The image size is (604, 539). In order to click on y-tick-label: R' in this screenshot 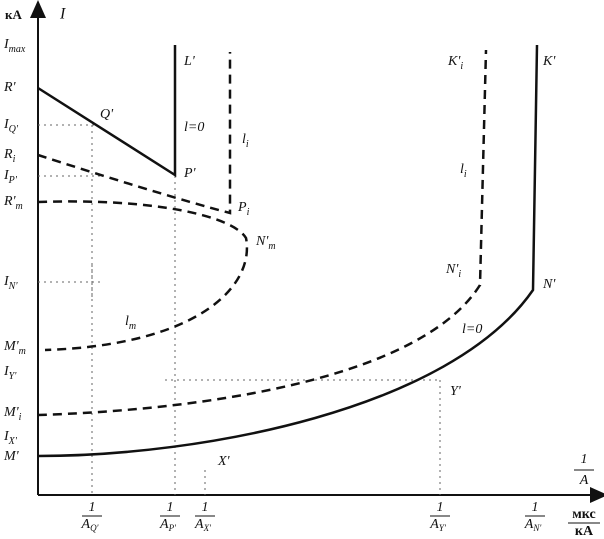, I will do `click(10, 87)`.